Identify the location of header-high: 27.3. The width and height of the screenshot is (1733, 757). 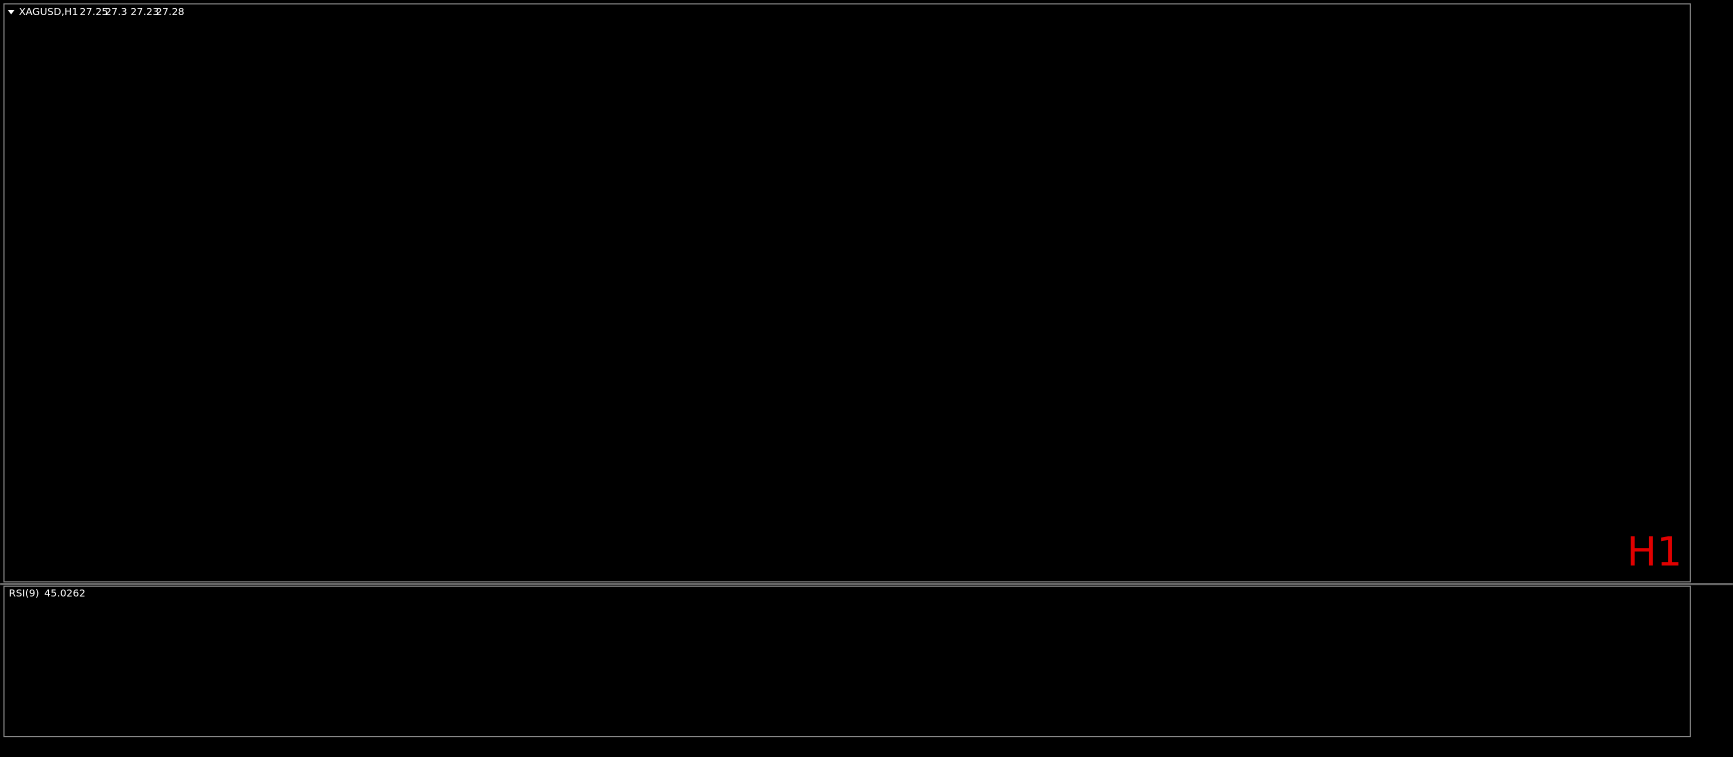
(116, 12).